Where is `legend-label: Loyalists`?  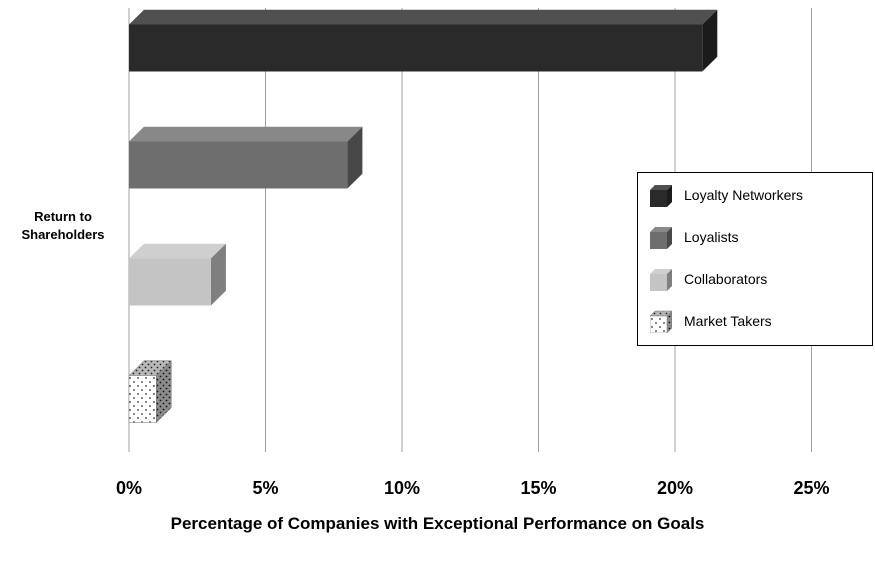 legend-label: Loyalists is located at coordinates (711, 237).